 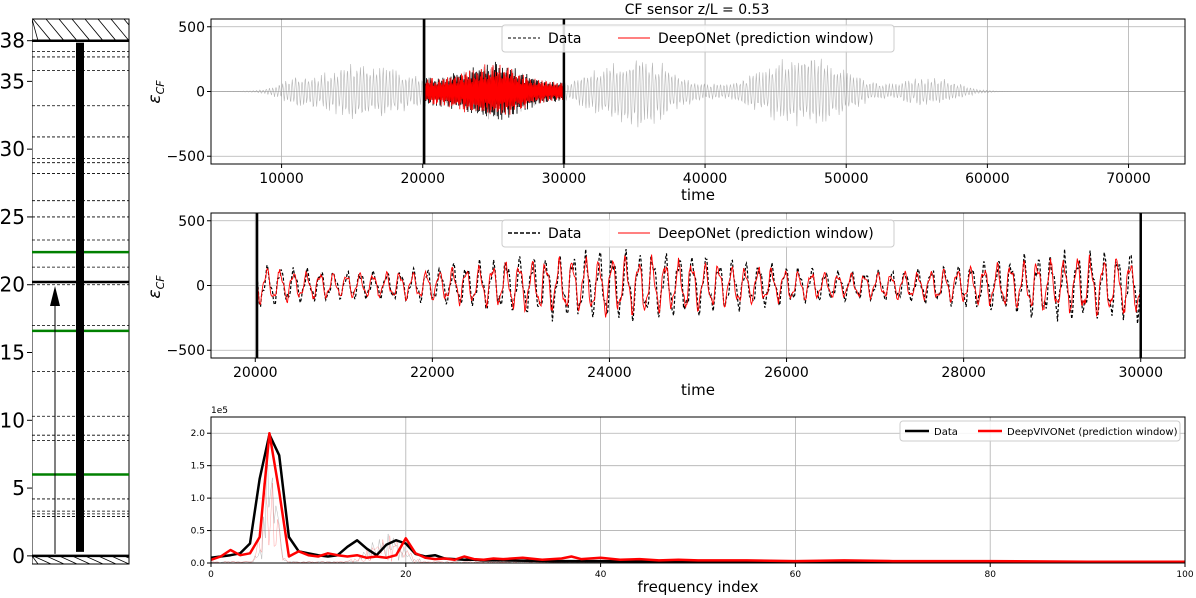 I want to click on tick-label: 40000, so click(x=705, y=179).